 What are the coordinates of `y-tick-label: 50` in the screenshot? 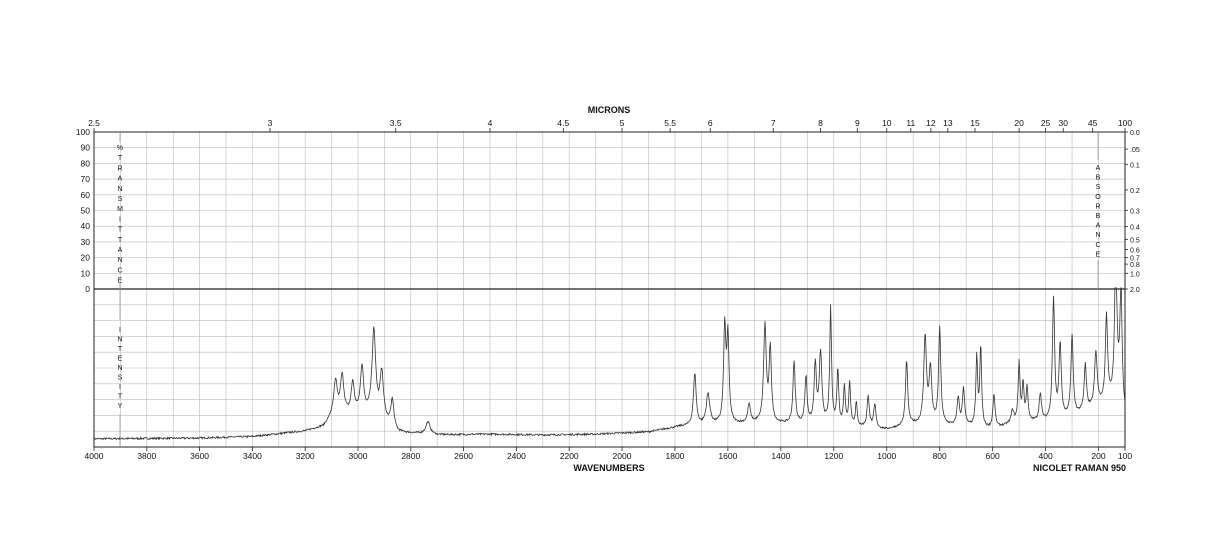 It's located at (86, 211).